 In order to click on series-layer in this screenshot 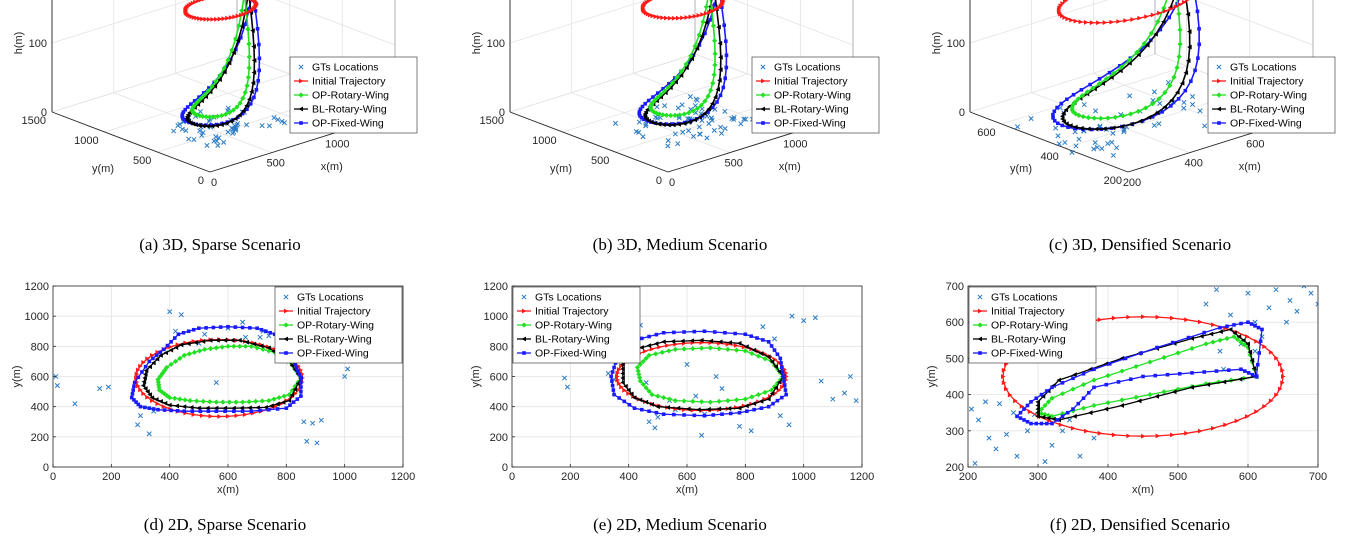, I will do `click(710, 375)`.